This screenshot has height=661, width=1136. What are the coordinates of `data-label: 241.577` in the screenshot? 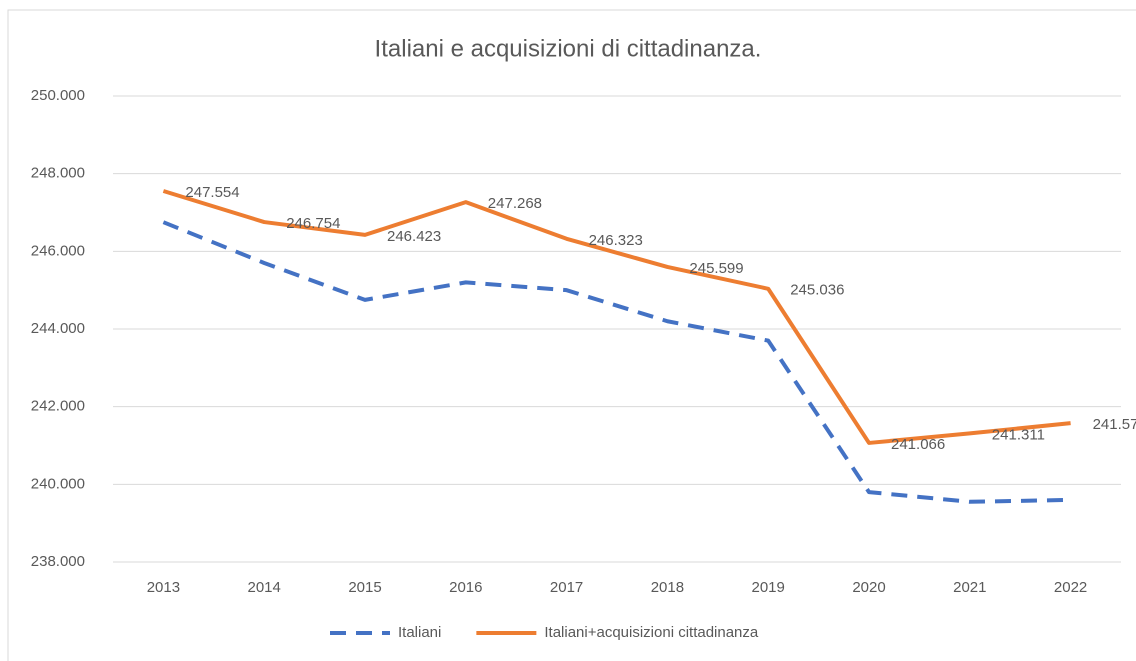 It's located at (1114, 424).